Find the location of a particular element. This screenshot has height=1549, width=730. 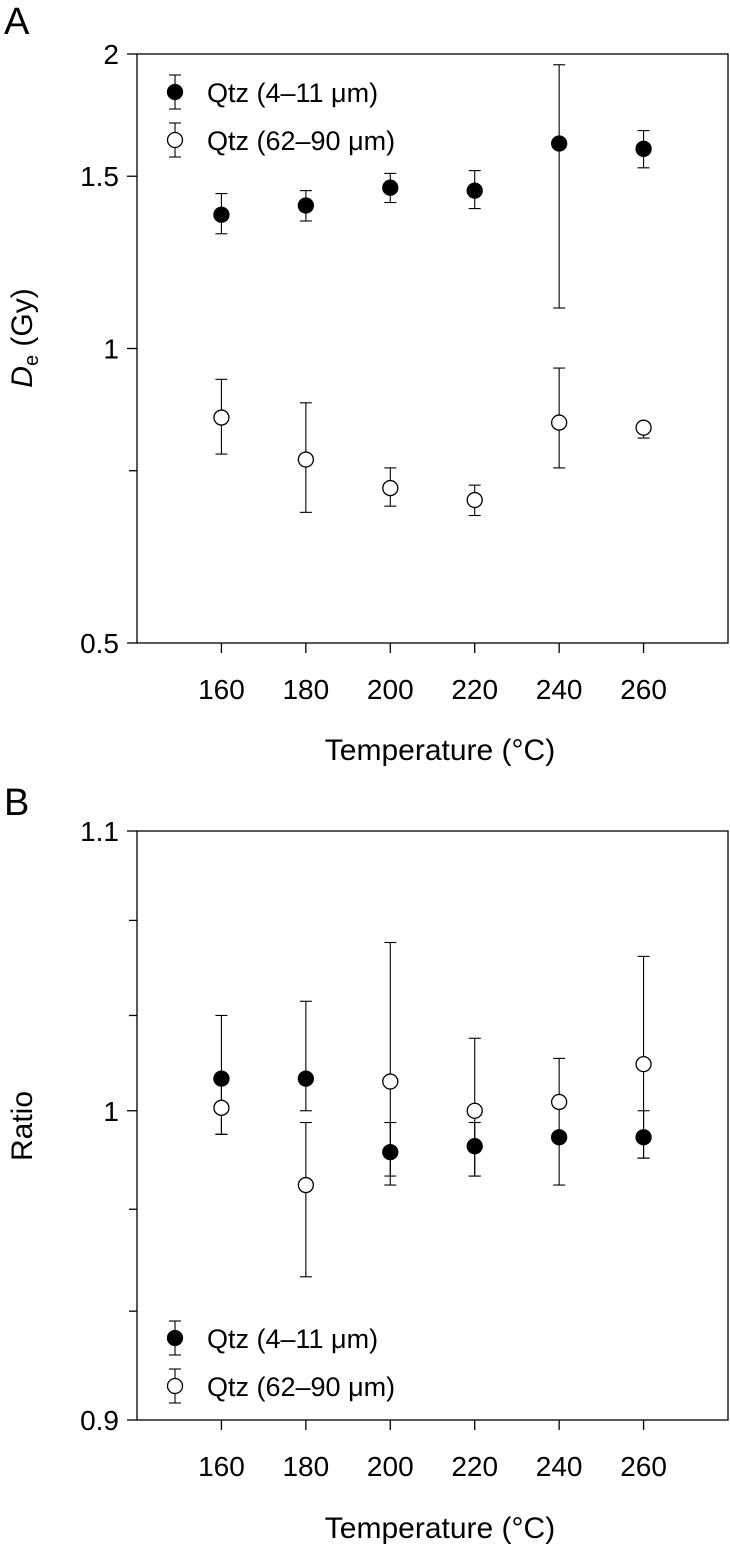

panel-b-x-axis-label: Temperature (°C) is located at coordinates (440, 1528).